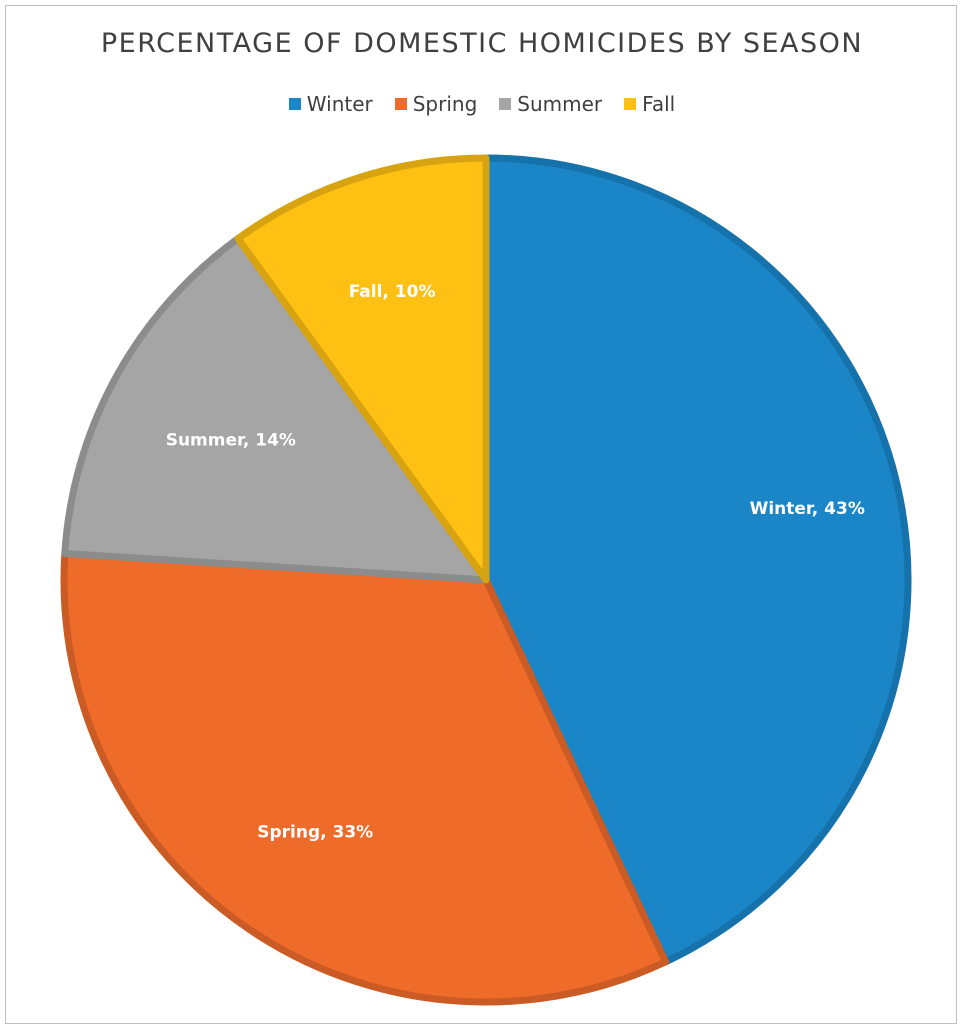  What do you see at coordinates (659, 104) in the screenshot?
I see `legend-label-fall: Fall` at bounding box center [659, 104].